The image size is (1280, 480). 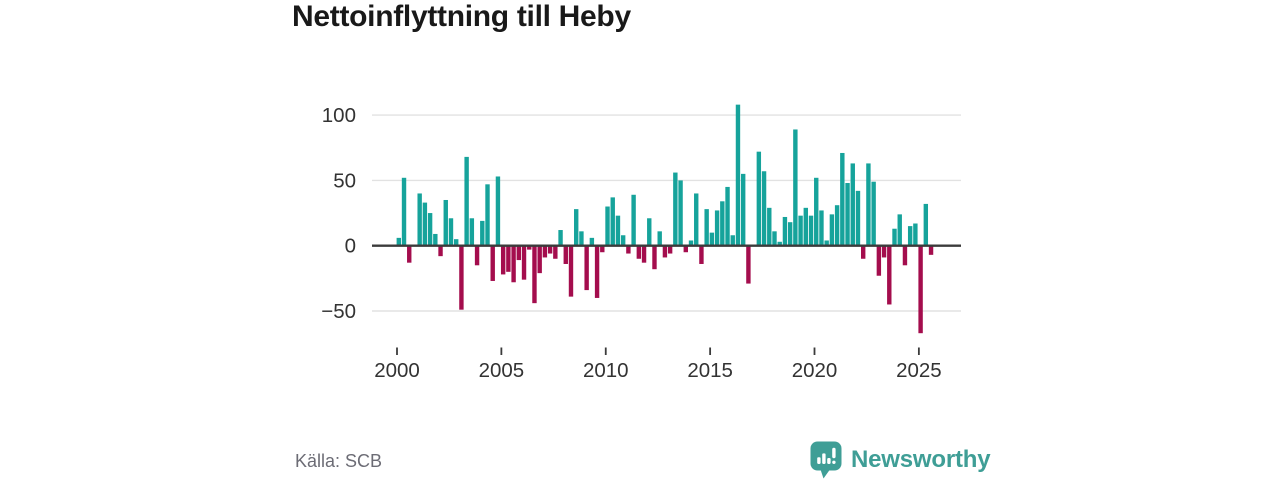 What do you see at coordinates (482, 233) in the screenshot?
I see `bar-2004Q1` at bounding box center [482, 233].